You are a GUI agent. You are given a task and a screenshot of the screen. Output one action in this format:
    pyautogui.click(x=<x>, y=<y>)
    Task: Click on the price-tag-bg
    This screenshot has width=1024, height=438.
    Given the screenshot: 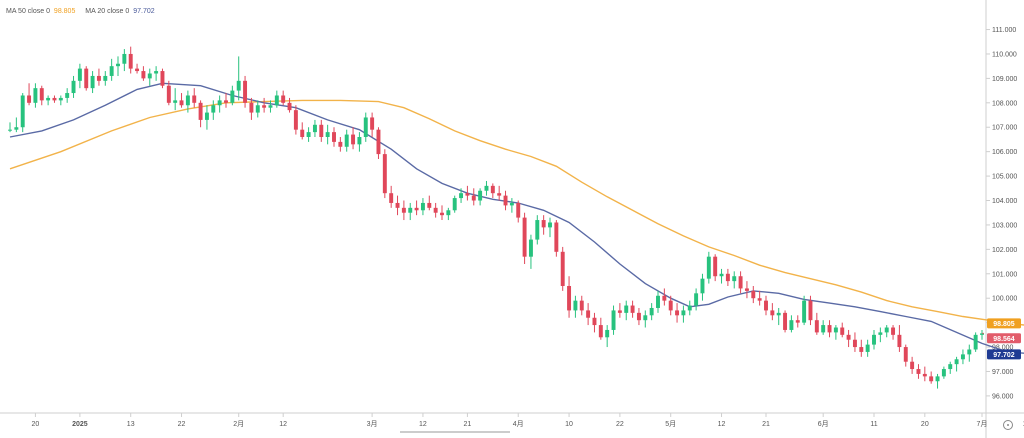 What is the action you would take?
    pyautogui.click(x=1004, y=338)
    